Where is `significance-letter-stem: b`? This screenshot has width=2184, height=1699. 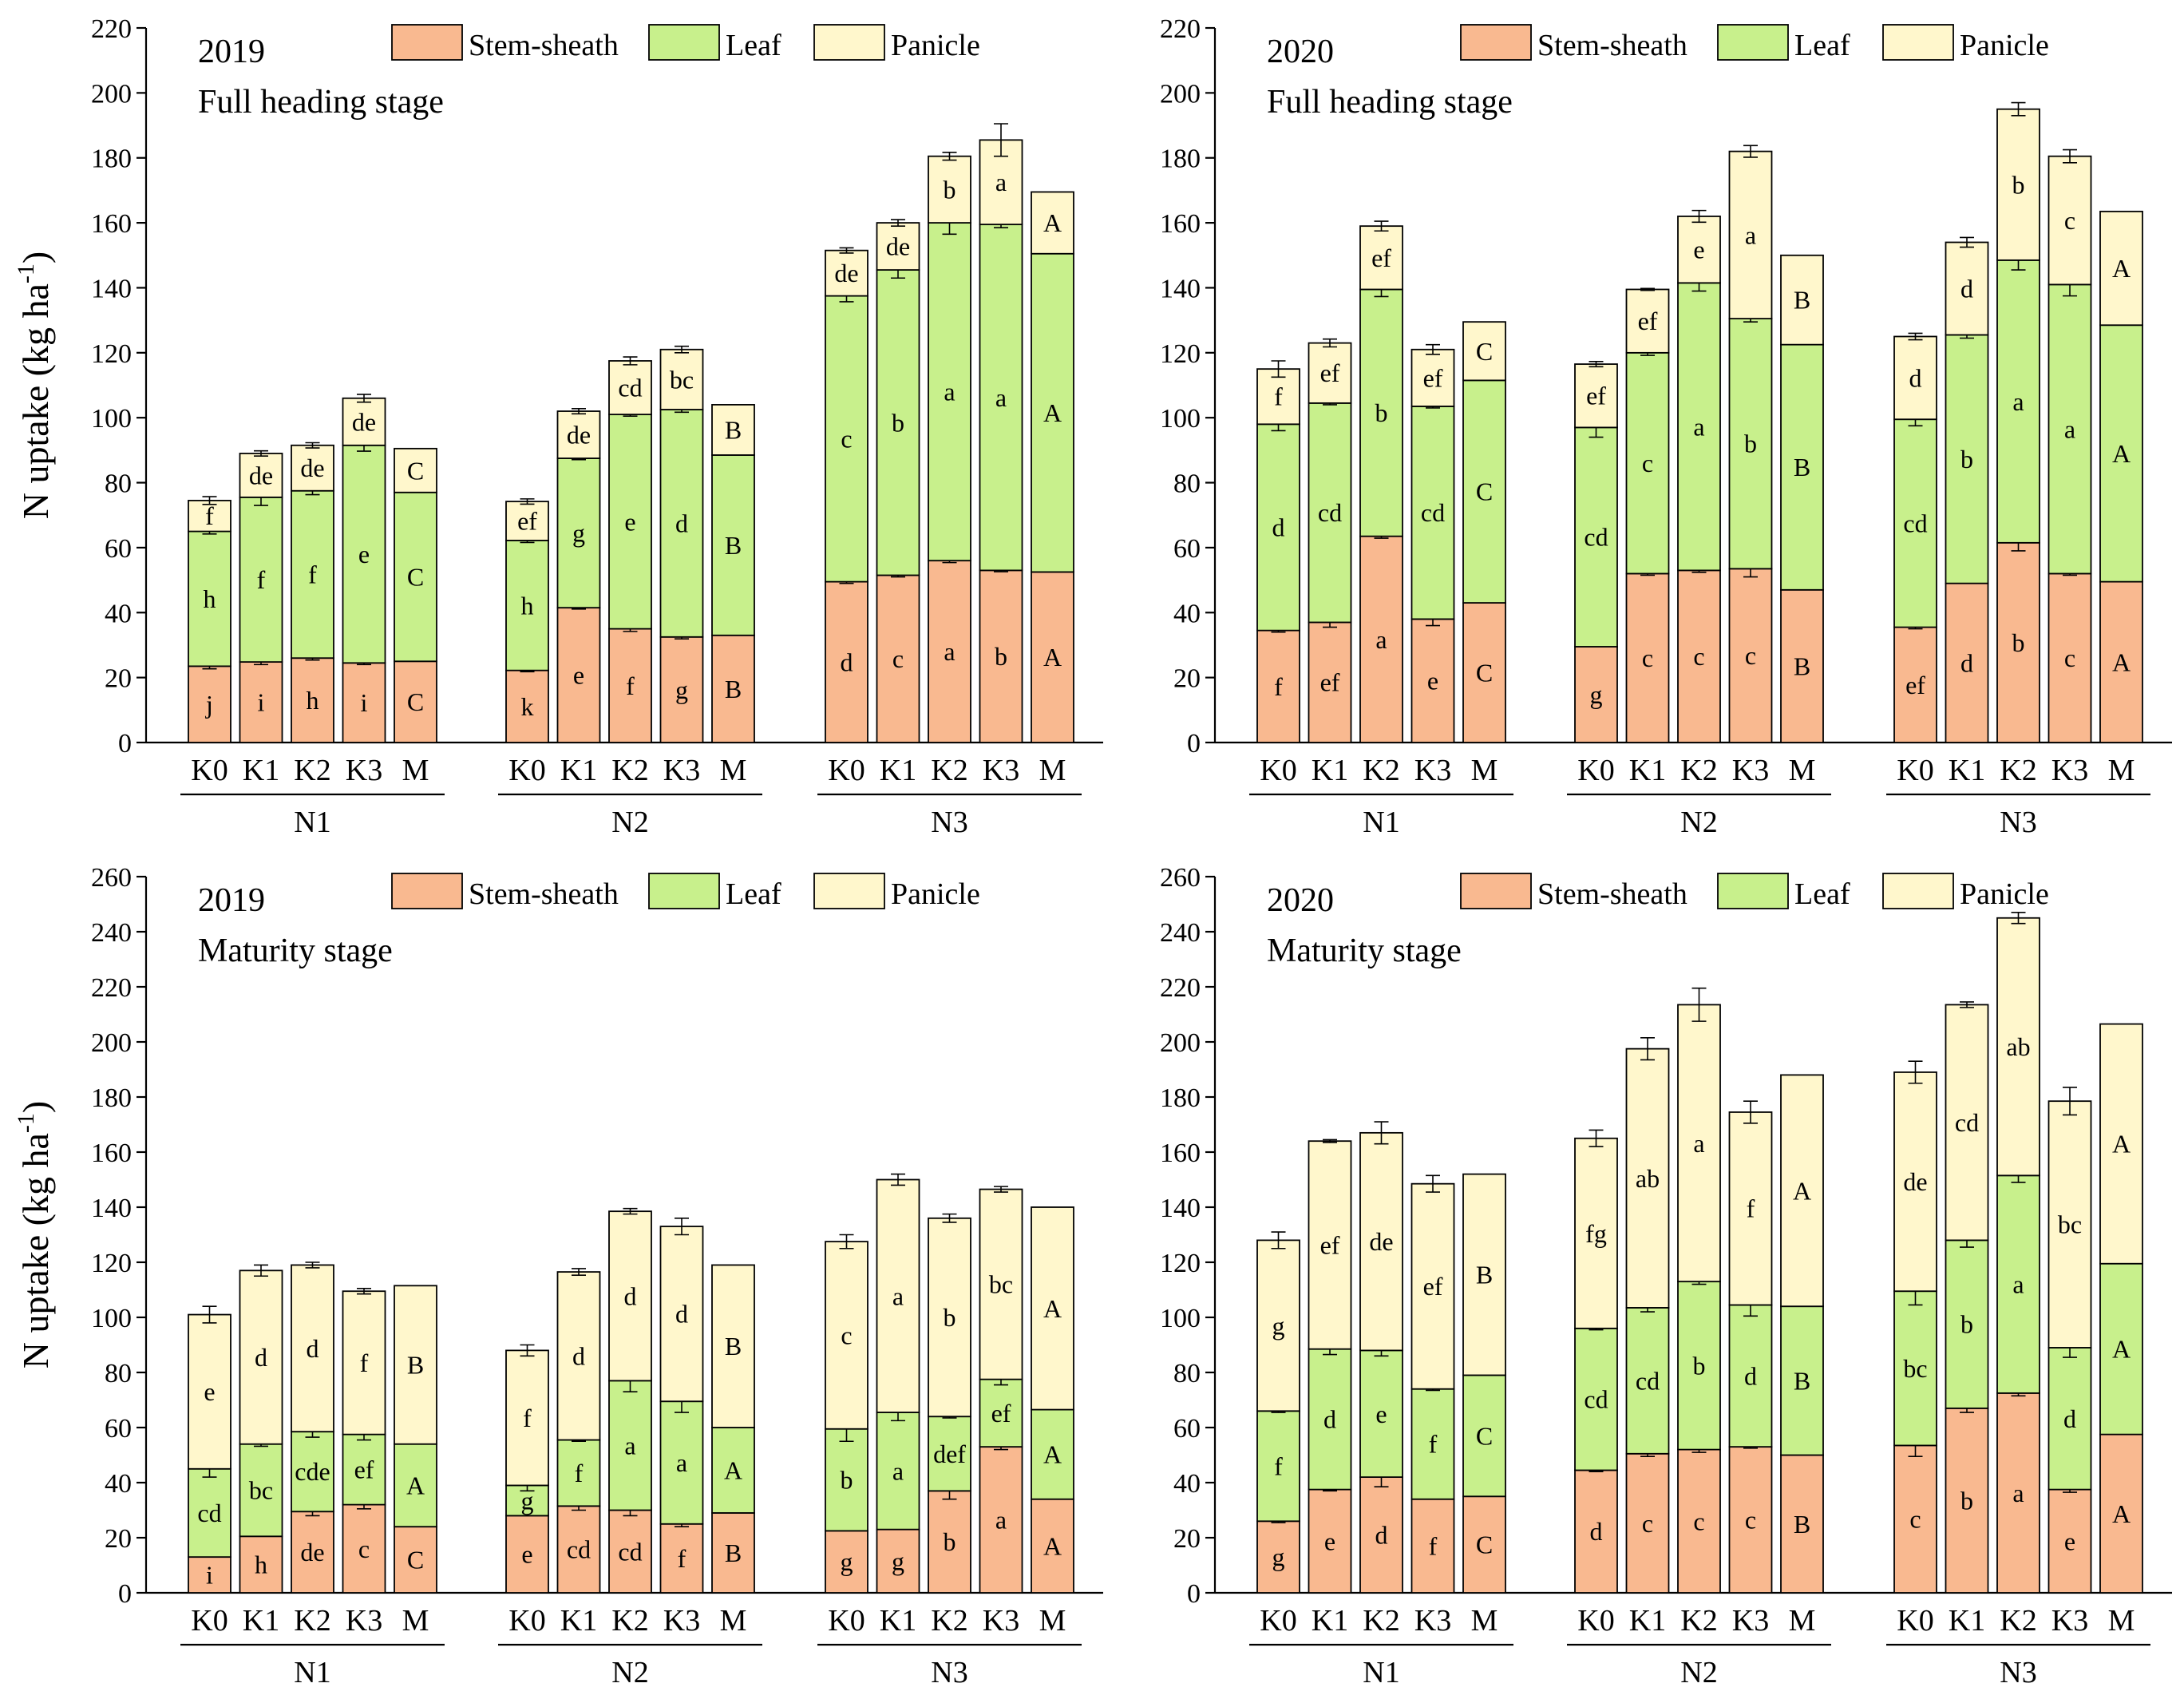
significance-letter-stem: b is located at coordinates (1967, 1500).